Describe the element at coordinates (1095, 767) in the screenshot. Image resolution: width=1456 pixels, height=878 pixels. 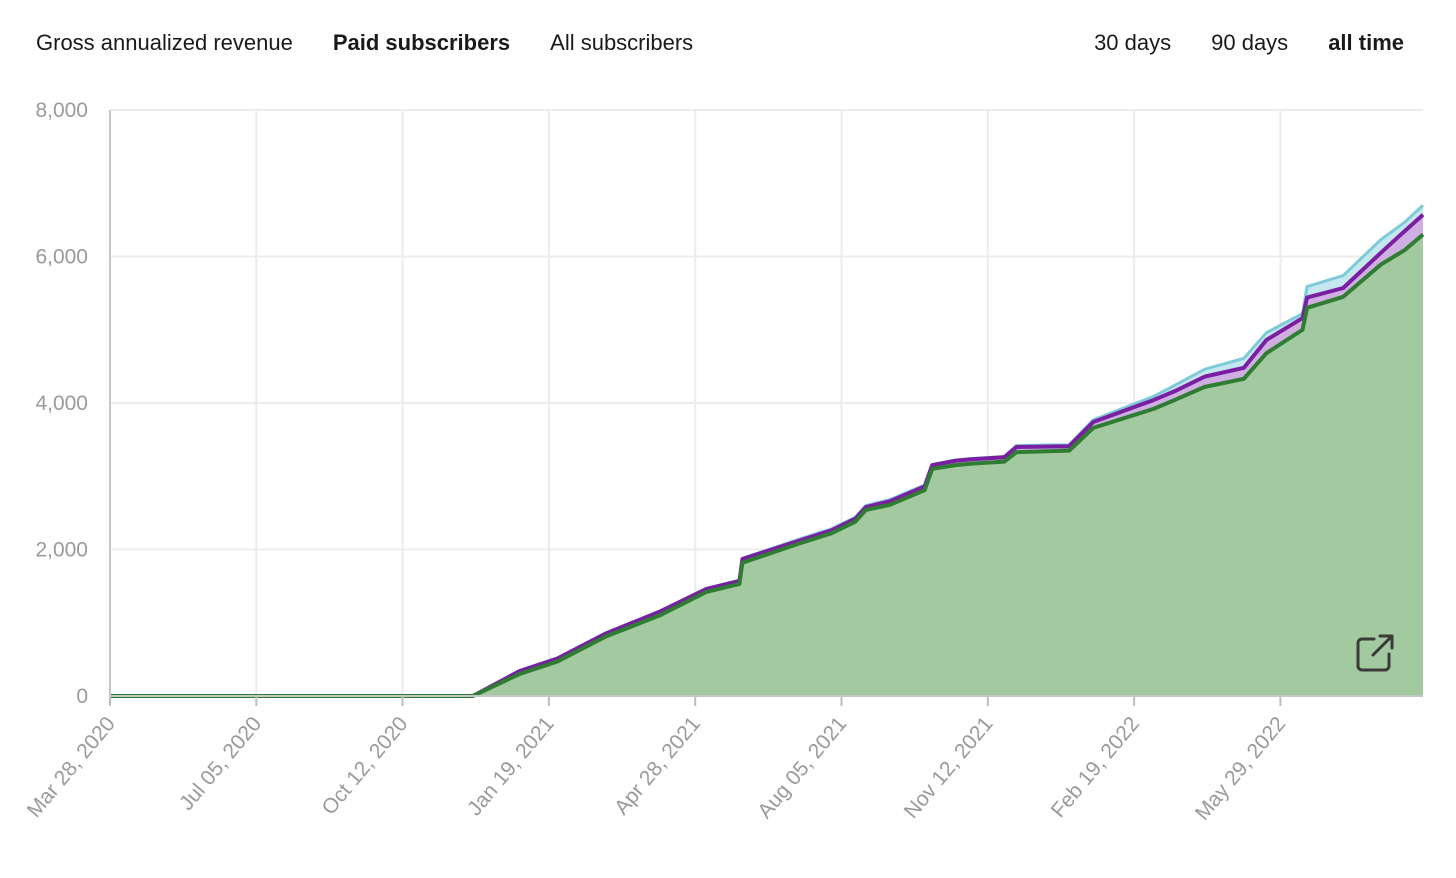
I see `x-tick-label: Feb 19, 2022` at that location.